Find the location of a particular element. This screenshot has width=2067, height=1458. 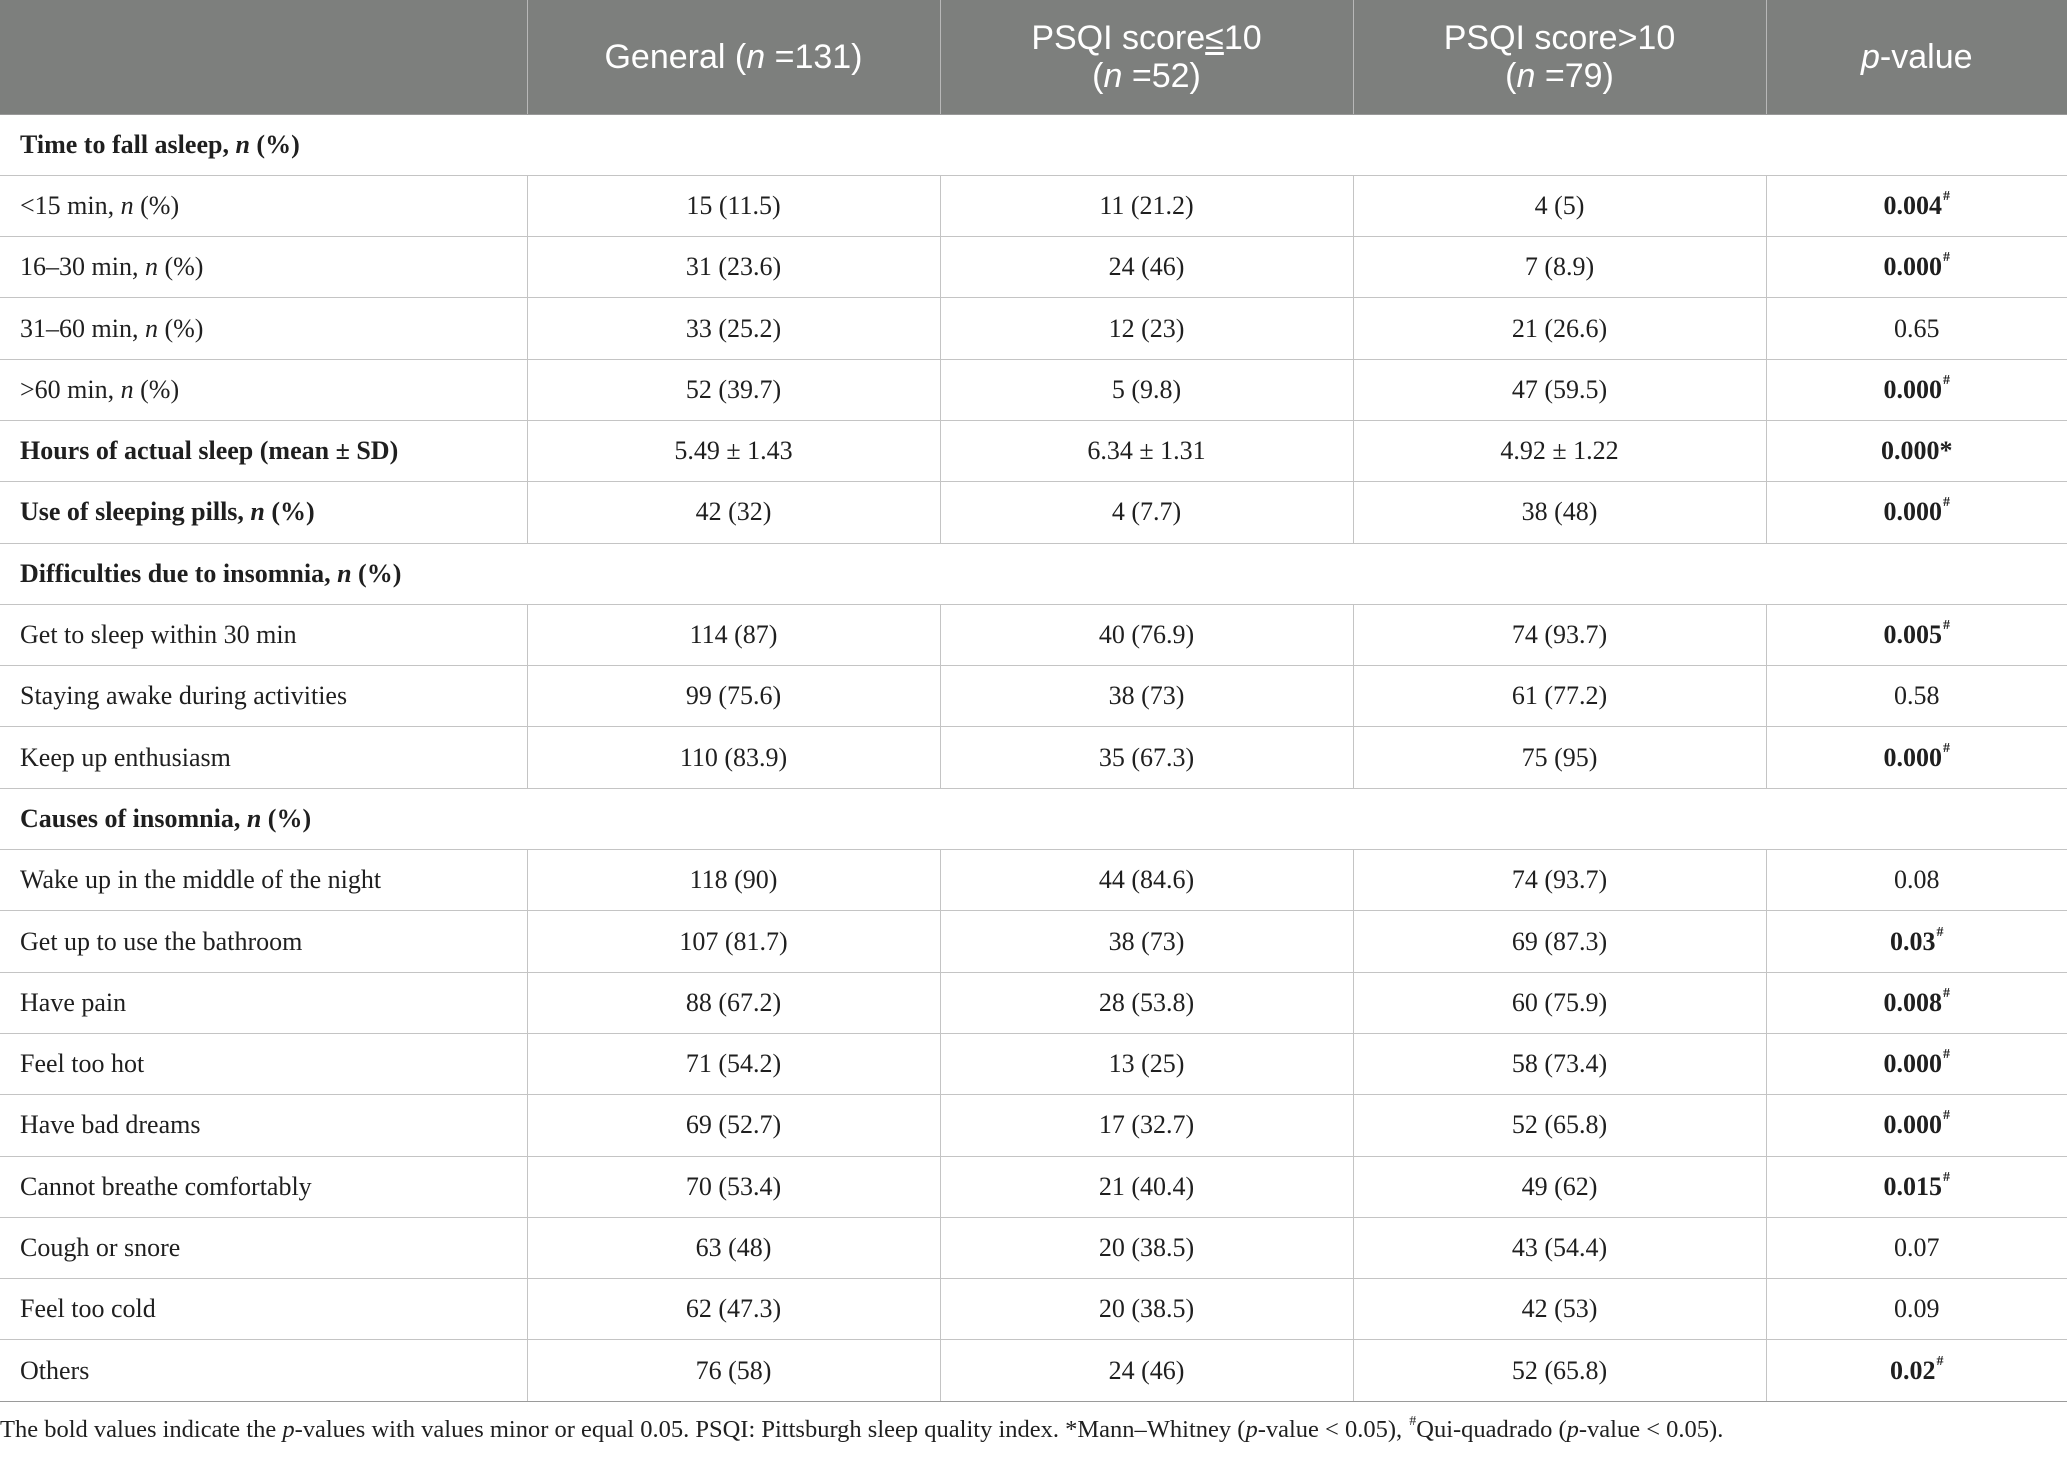

section-title: Time to fall asleep, n (%) is located at coordinates (1033, 144).